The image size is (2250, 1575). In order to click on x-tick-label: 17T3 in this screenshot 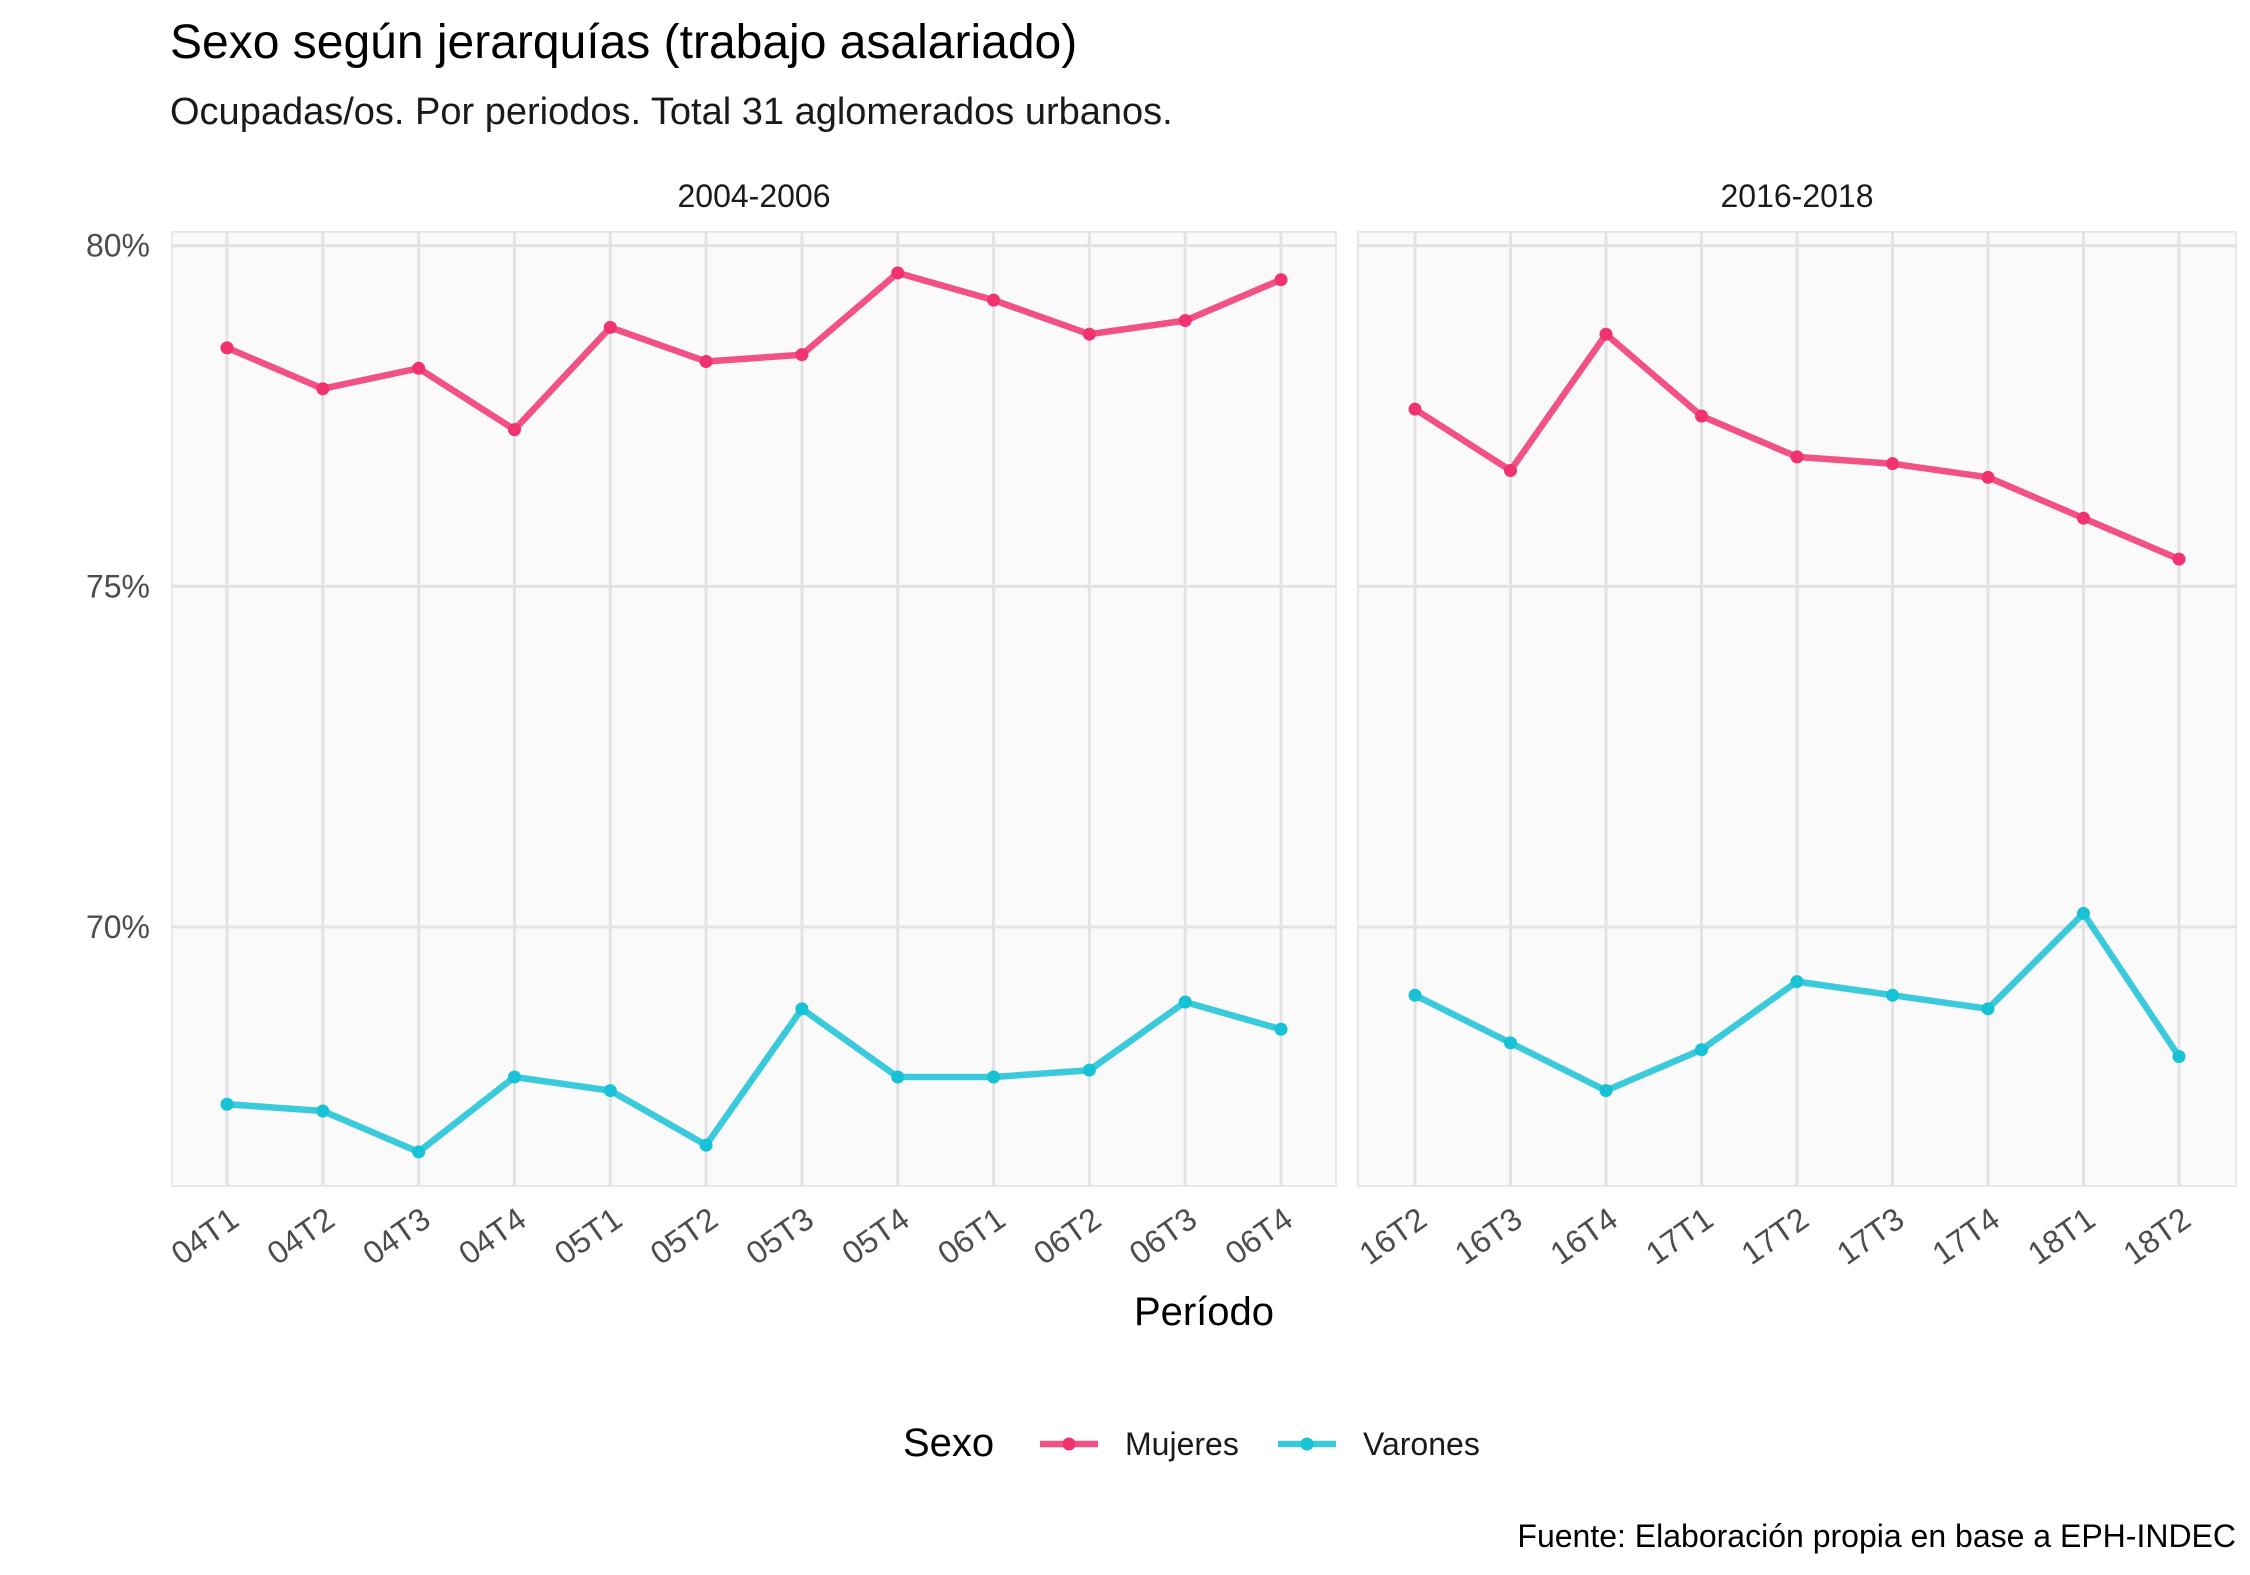, I will do `click(1870, 1235)`.